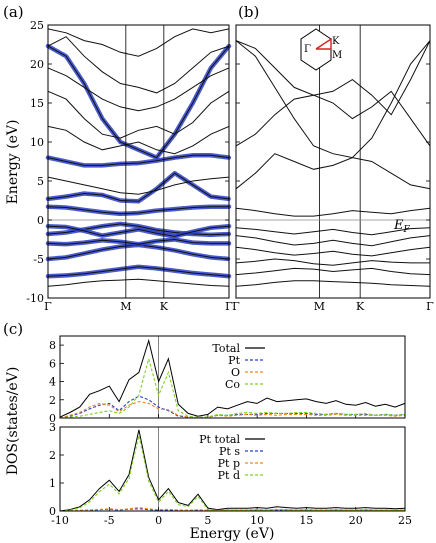  What do you see at coordinates (337, 55) in the screenshot?
I see `bz-m-label: M` at bounding box center [337, 55].